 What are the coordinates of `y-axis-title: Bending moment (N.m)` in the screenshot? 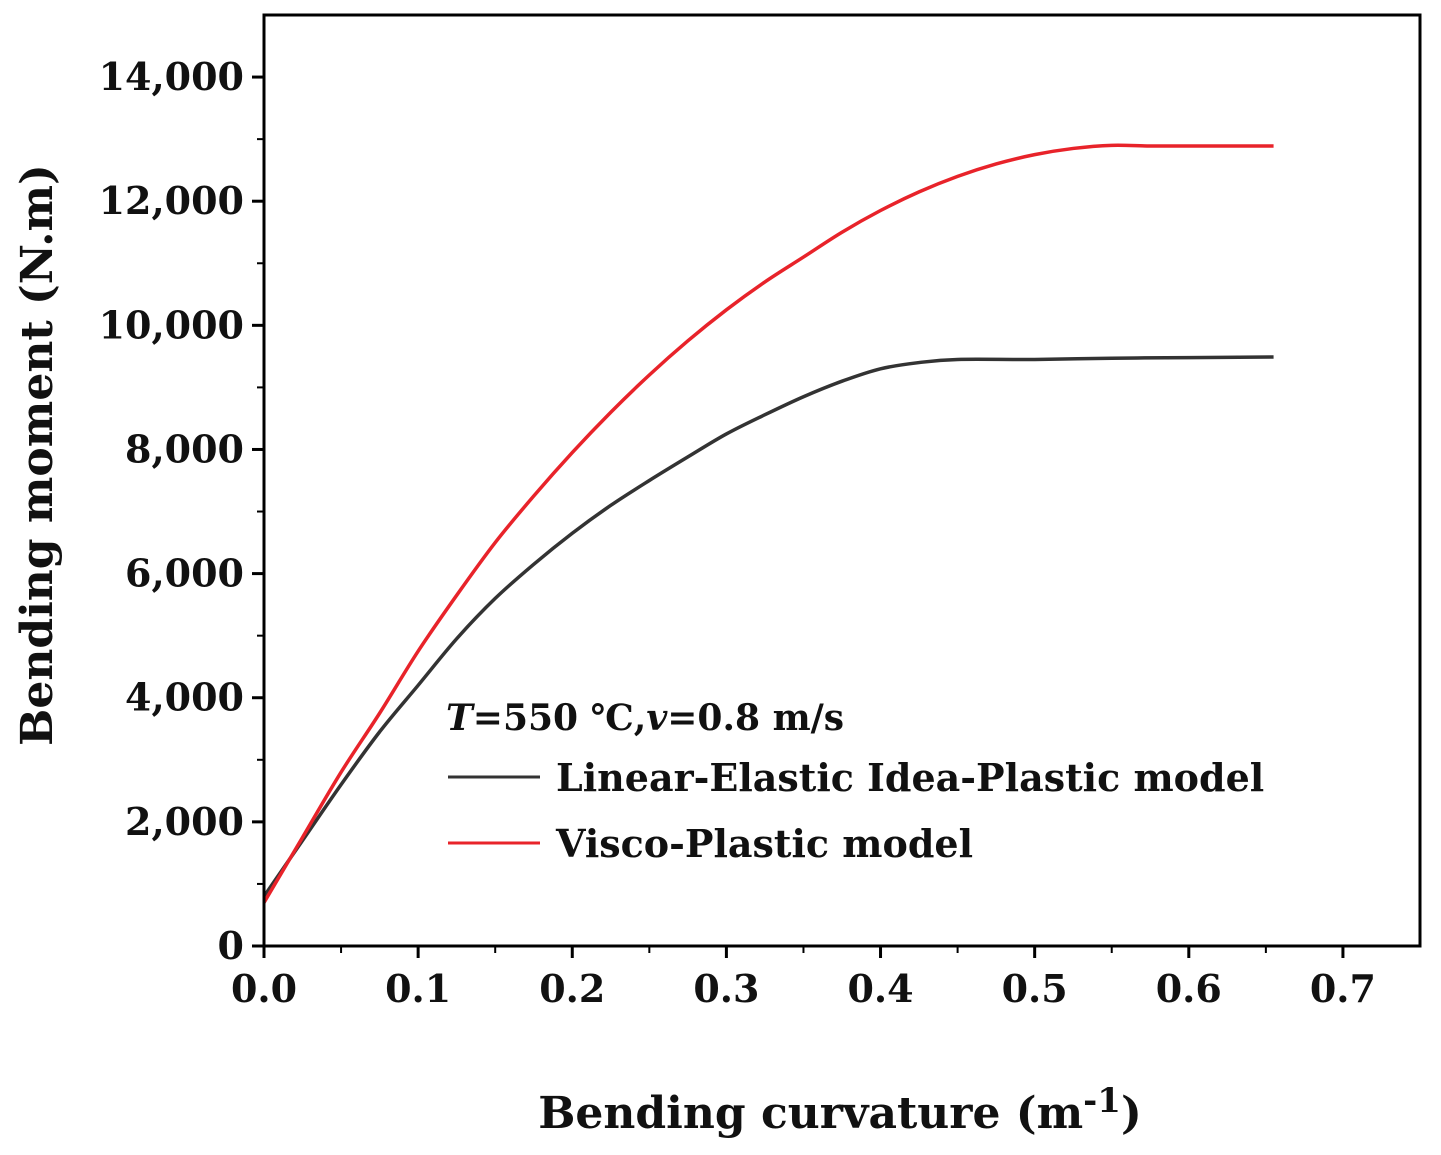 It's located at (37, 455).